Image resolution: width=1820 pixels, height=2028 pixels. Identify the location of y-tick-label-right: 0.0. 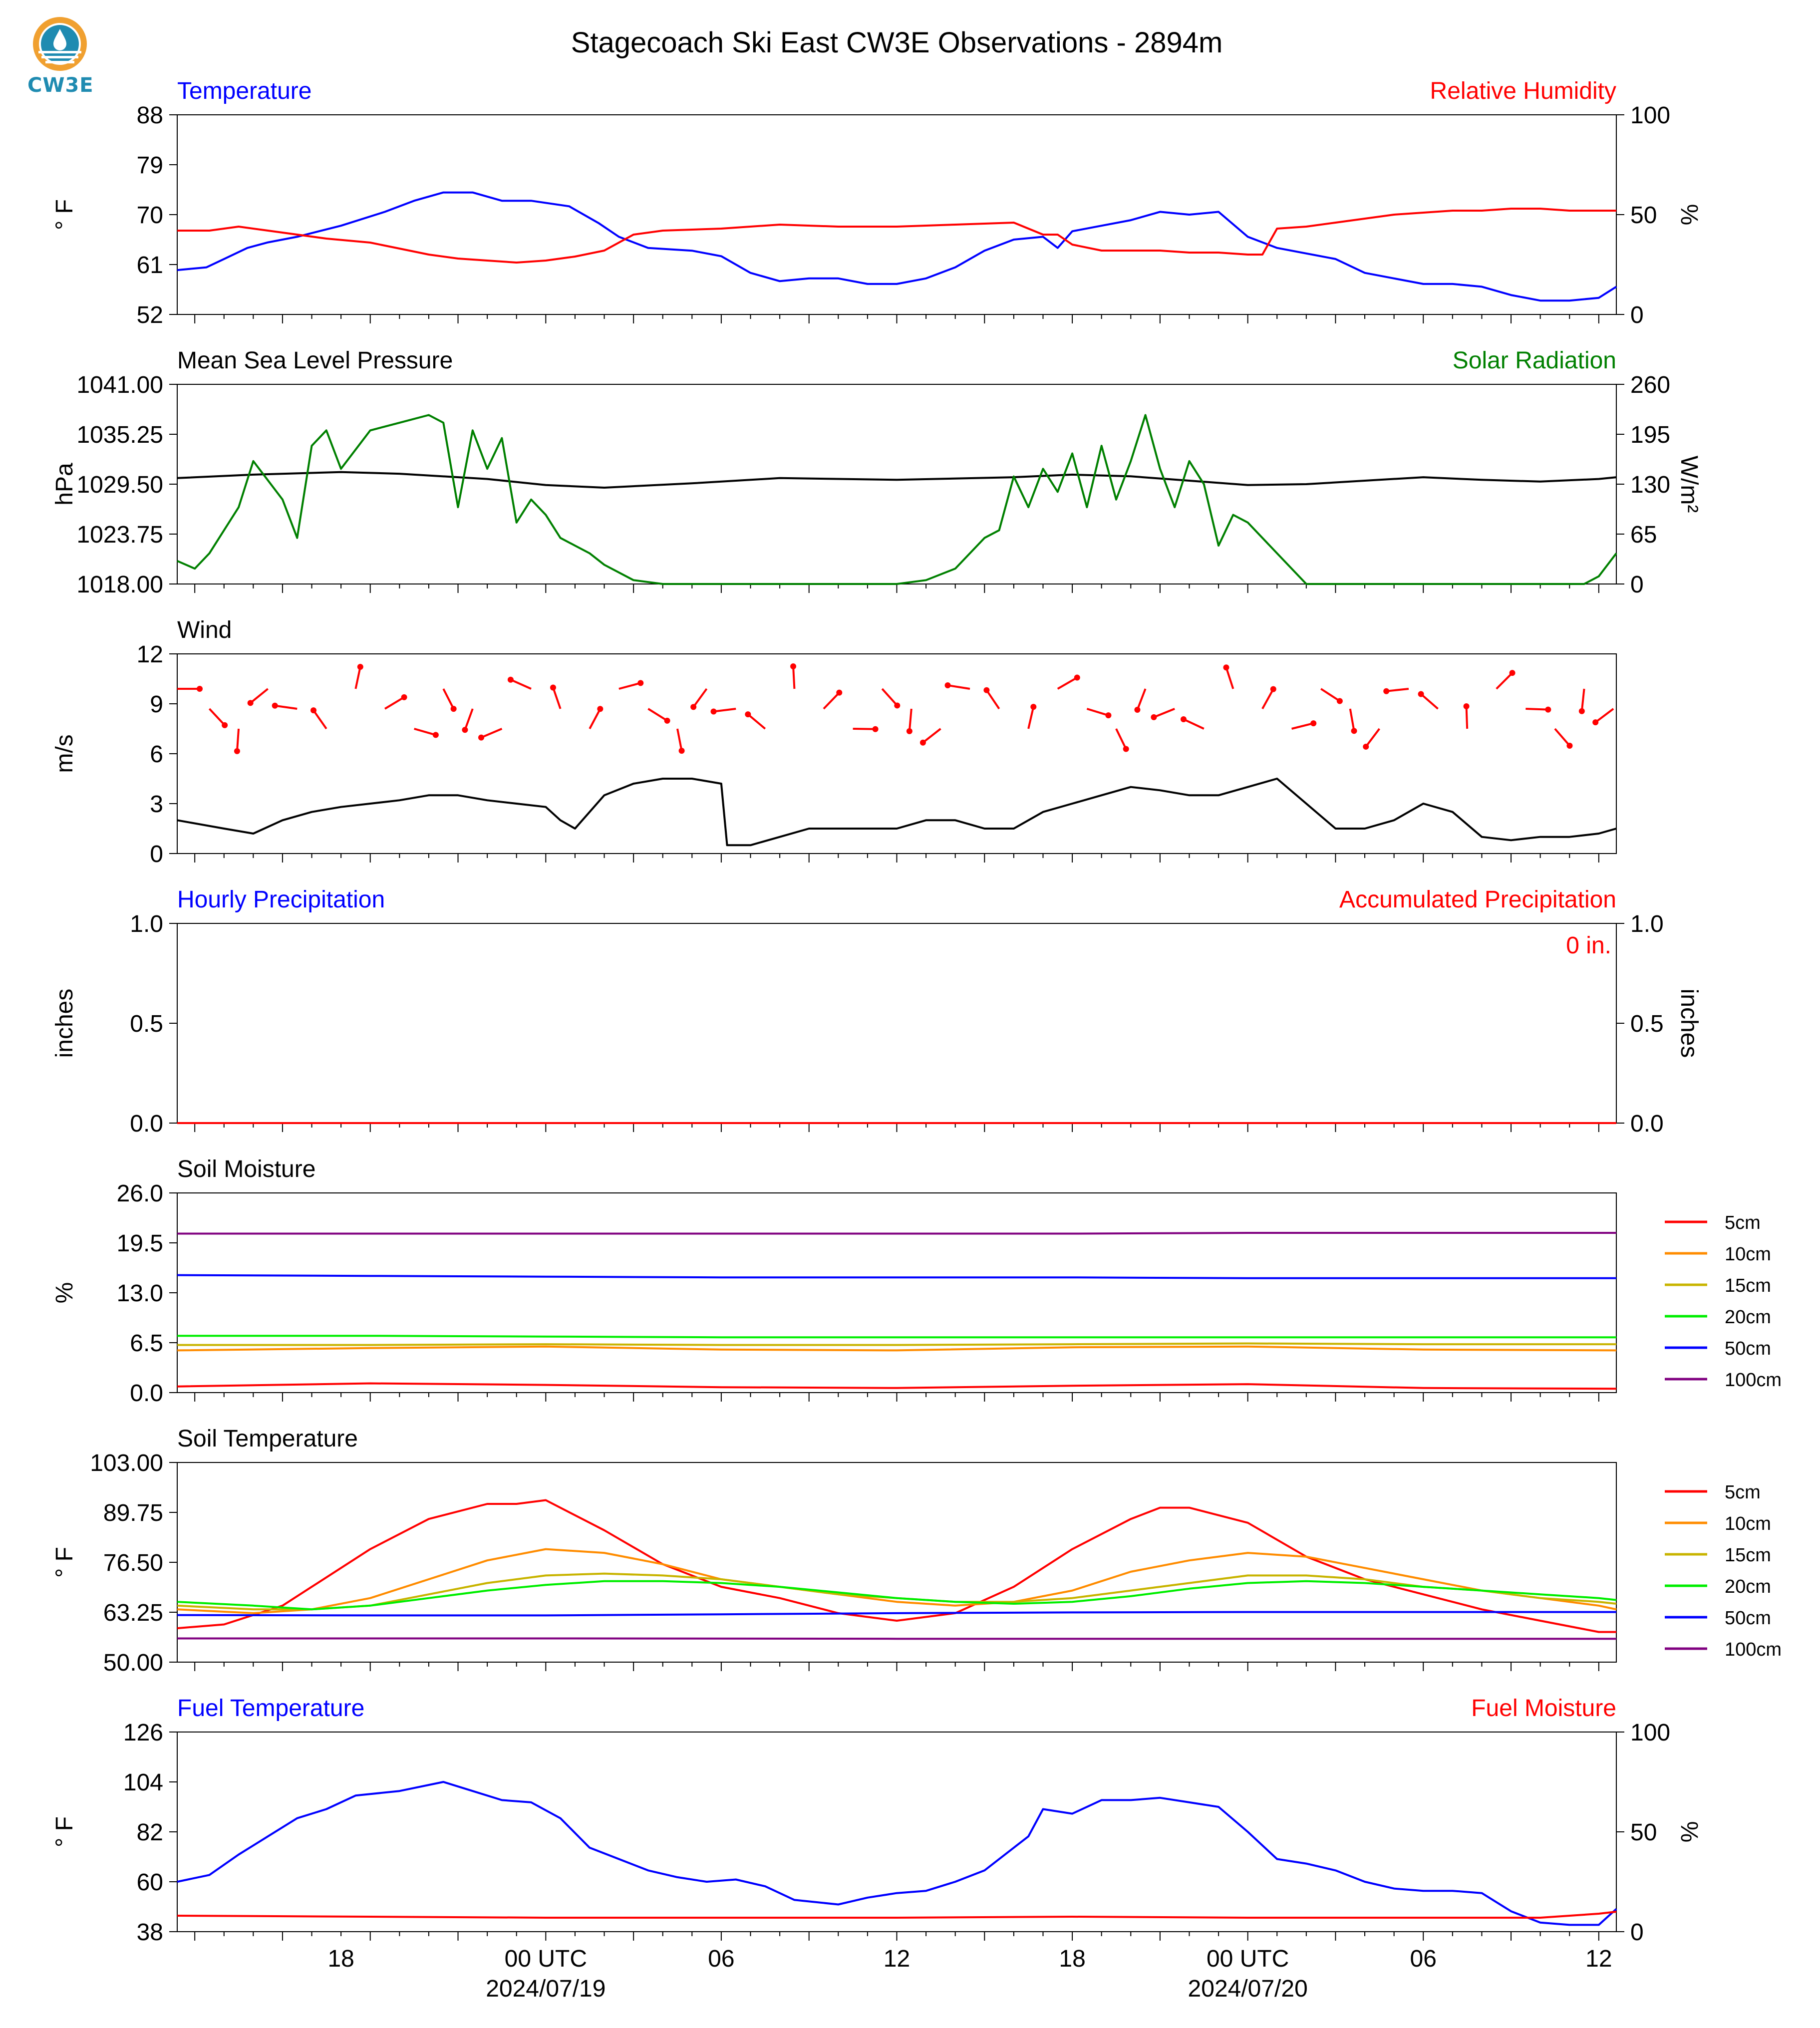
(1647, 1124).